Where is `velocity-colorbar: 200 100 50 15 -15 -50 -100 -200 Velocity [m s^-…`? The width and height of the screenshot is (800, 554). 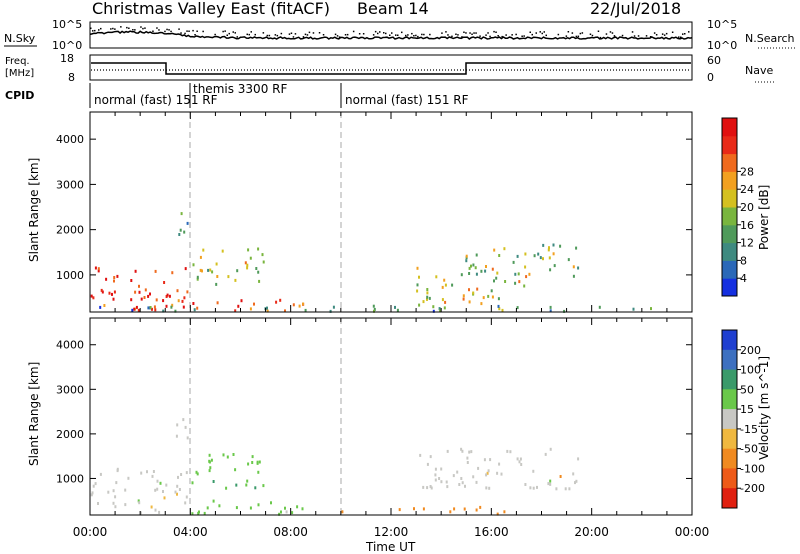
velocity-colorbar: 200 100 50 15 -15 -50 -100 -200 Velocity [m s^-… is located at coordinates (746, 419).